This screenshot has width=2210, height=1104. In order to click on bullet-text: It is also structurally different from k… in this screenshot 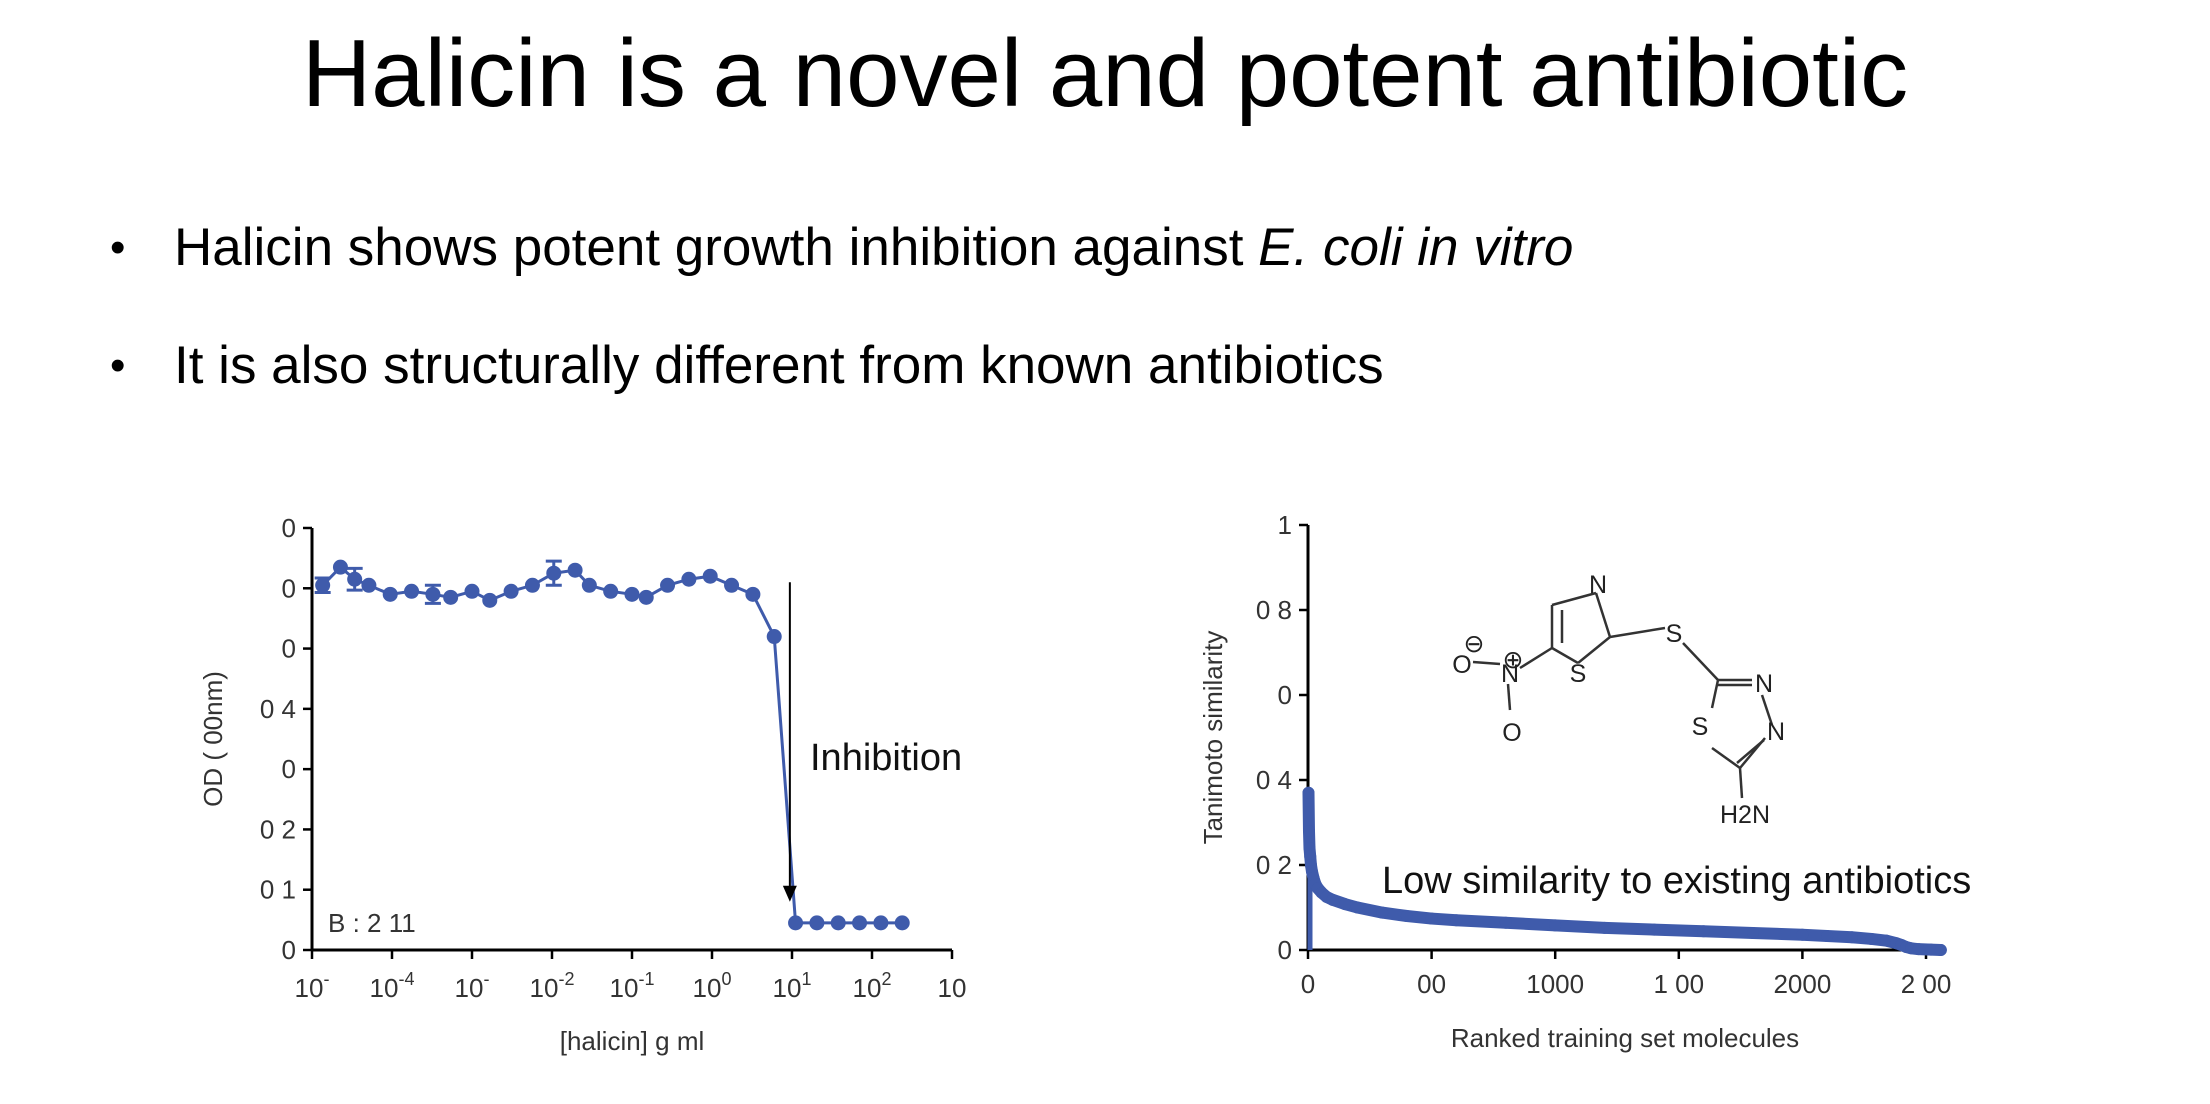, I will do `click(779, 365)`.